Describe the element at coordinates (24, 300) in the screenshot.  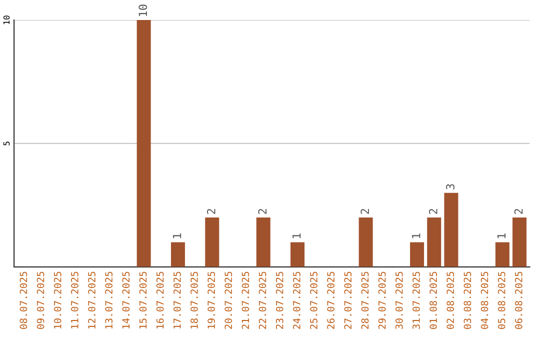
I see `x-tick-label: 08.07.2025` at that location.